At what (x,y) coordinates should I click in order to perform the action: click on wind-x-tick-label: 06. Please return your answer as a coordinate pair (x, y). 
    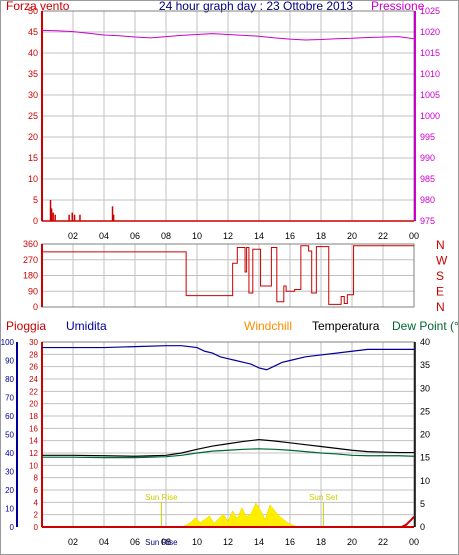
    Looking at the image, I should click on (135, 236).